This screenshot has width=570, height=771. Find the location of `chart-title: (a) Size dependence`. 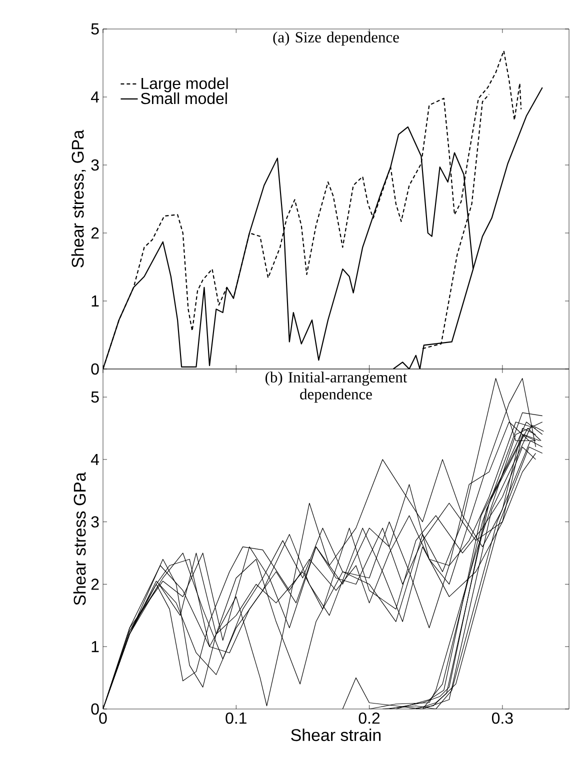

chart-title: (a) Size dependence is located at coordinates (336, 39).